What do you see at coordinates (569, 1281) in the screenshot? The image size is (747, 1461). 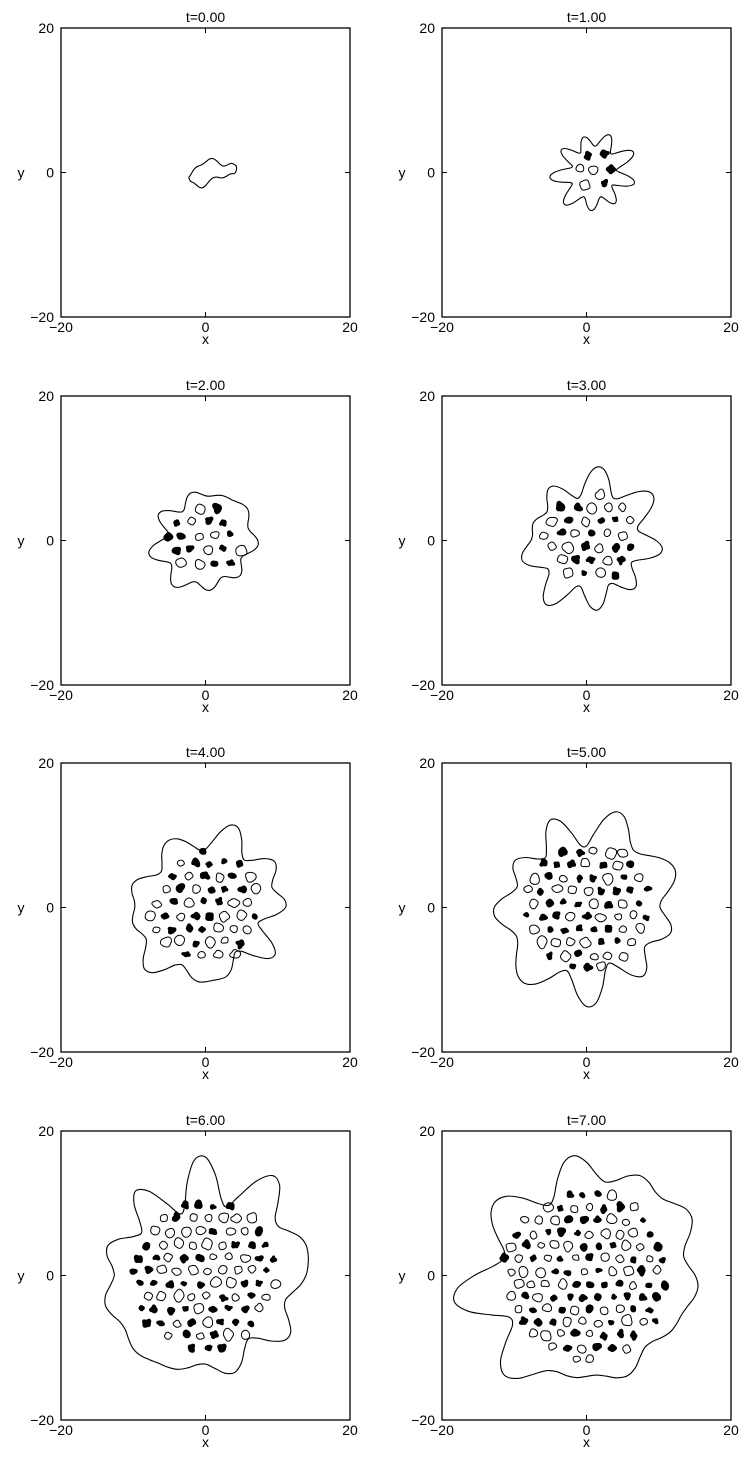 I see `chart-panel: t=7.00 −20 0 20 −20 0 20 x y` at bounding box center [569, 1281].